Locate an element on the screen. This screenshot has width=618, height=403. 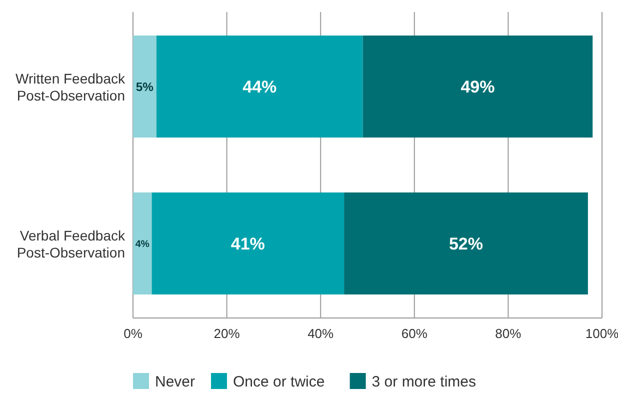
x-tick-label: 40% is located at coordinates (321, 333).